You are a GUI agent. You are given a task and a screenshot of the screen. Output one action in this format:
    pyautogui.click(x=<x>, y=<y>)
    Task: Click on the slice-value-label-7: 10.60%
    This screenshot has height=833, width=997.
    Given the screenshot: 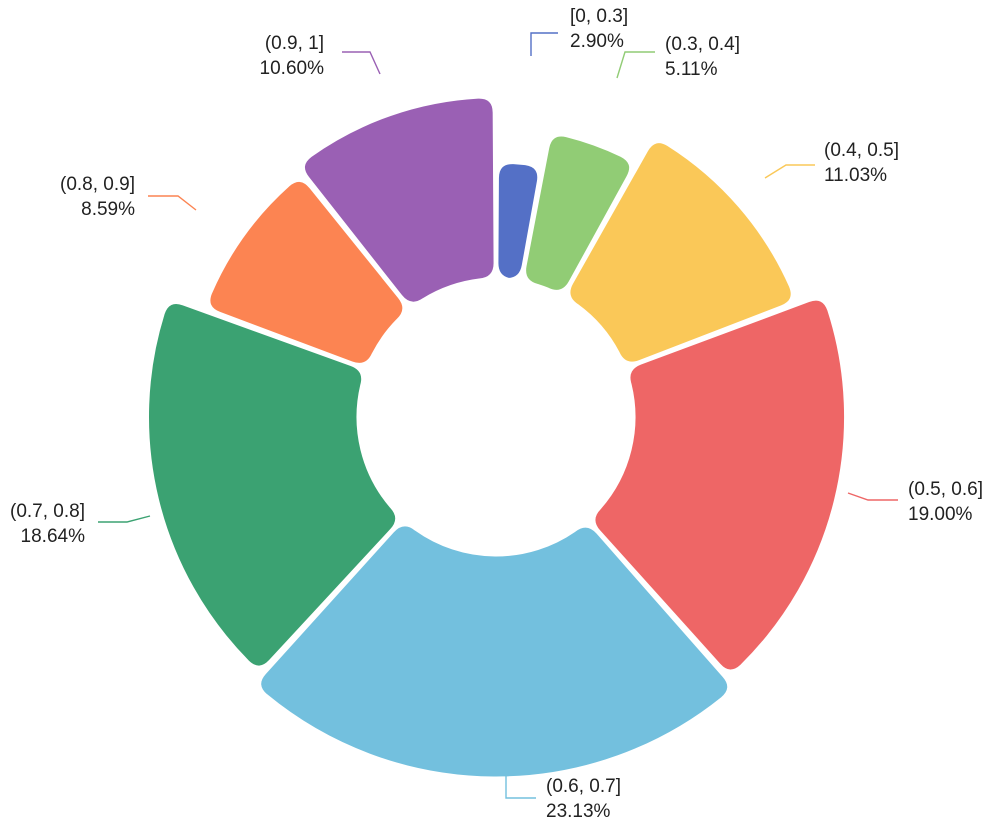 What is the action you would take?
    pyautogui.click(x=292, y=68)
    